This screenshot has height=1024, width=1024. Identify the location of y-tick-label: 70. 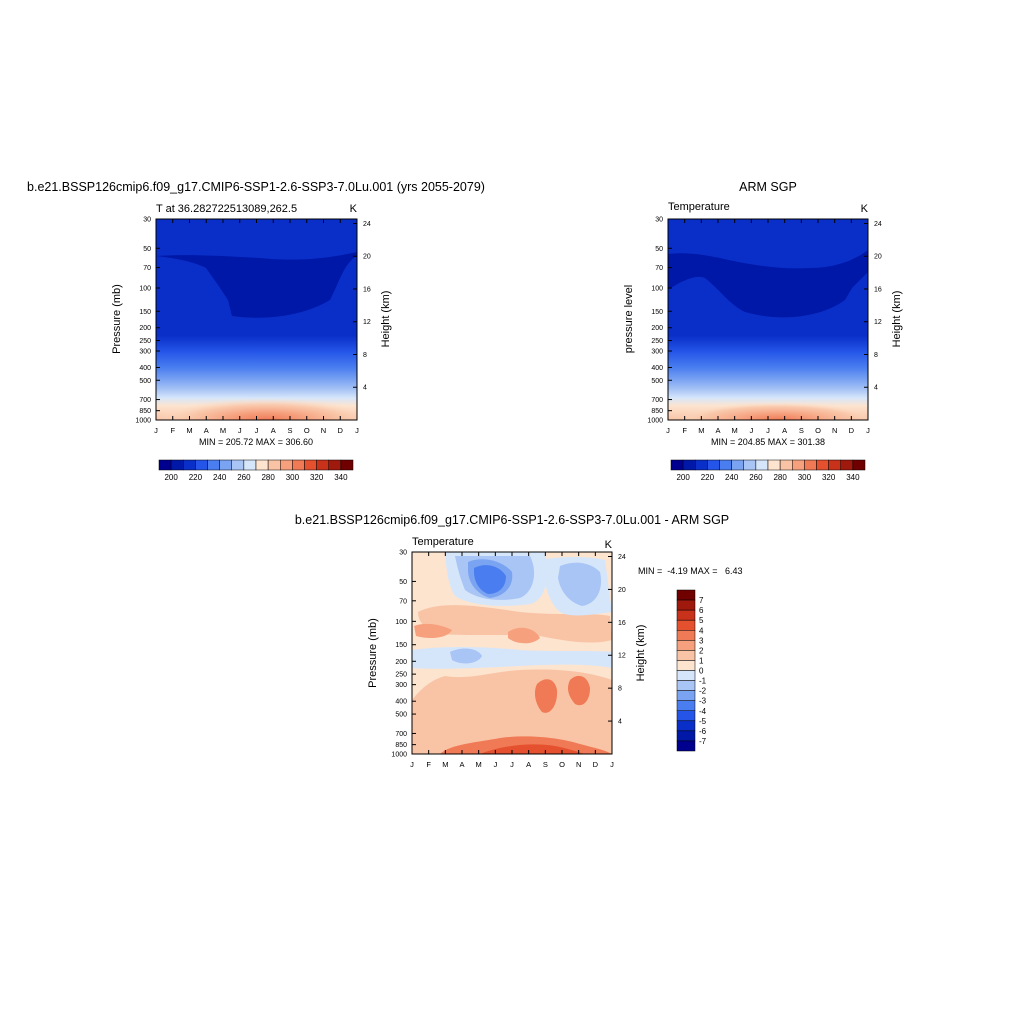
(403, 601).